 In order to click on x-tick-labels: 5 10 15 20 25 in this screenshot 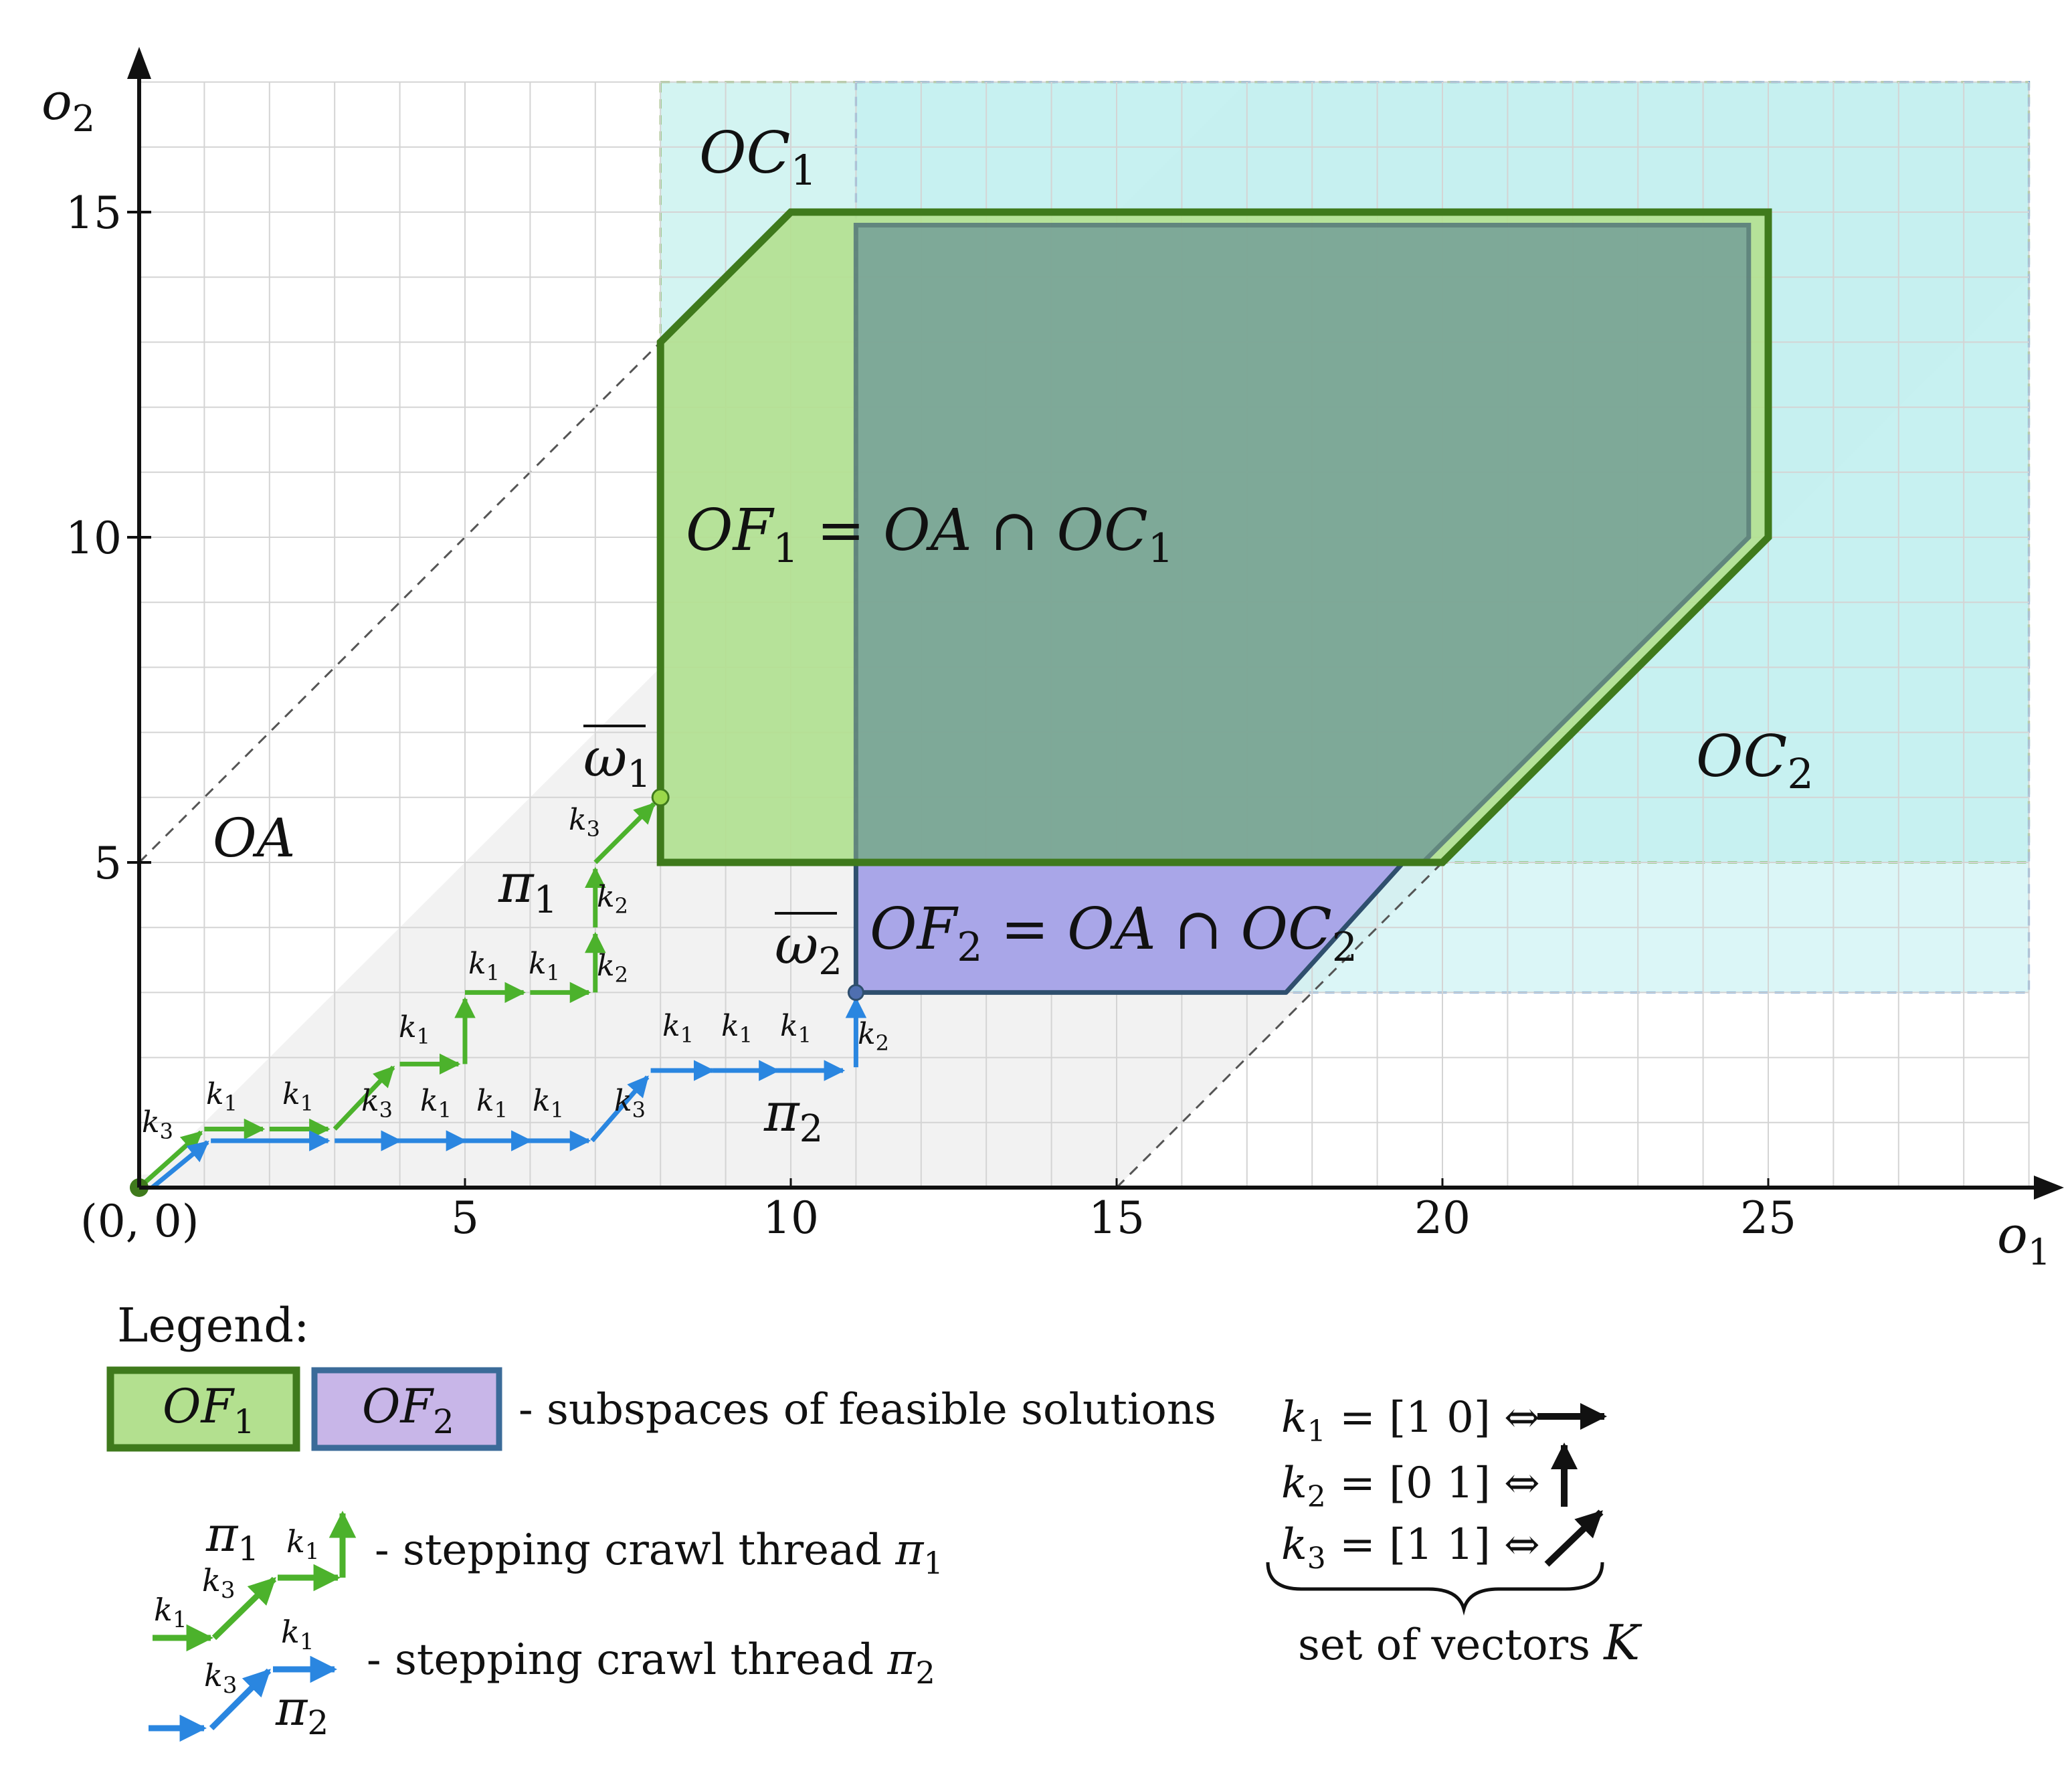, I will do `click(1123, 1218)`.